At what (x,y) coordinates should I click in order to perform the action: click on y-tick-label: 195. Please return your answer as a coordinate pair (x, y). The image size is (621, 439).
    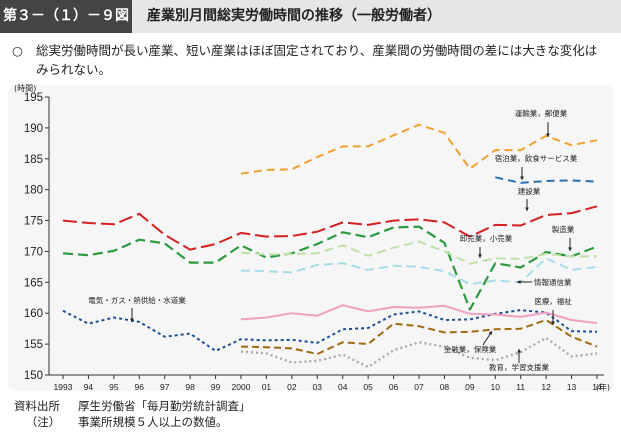
    Looking at the image, I should click on (33, 98).